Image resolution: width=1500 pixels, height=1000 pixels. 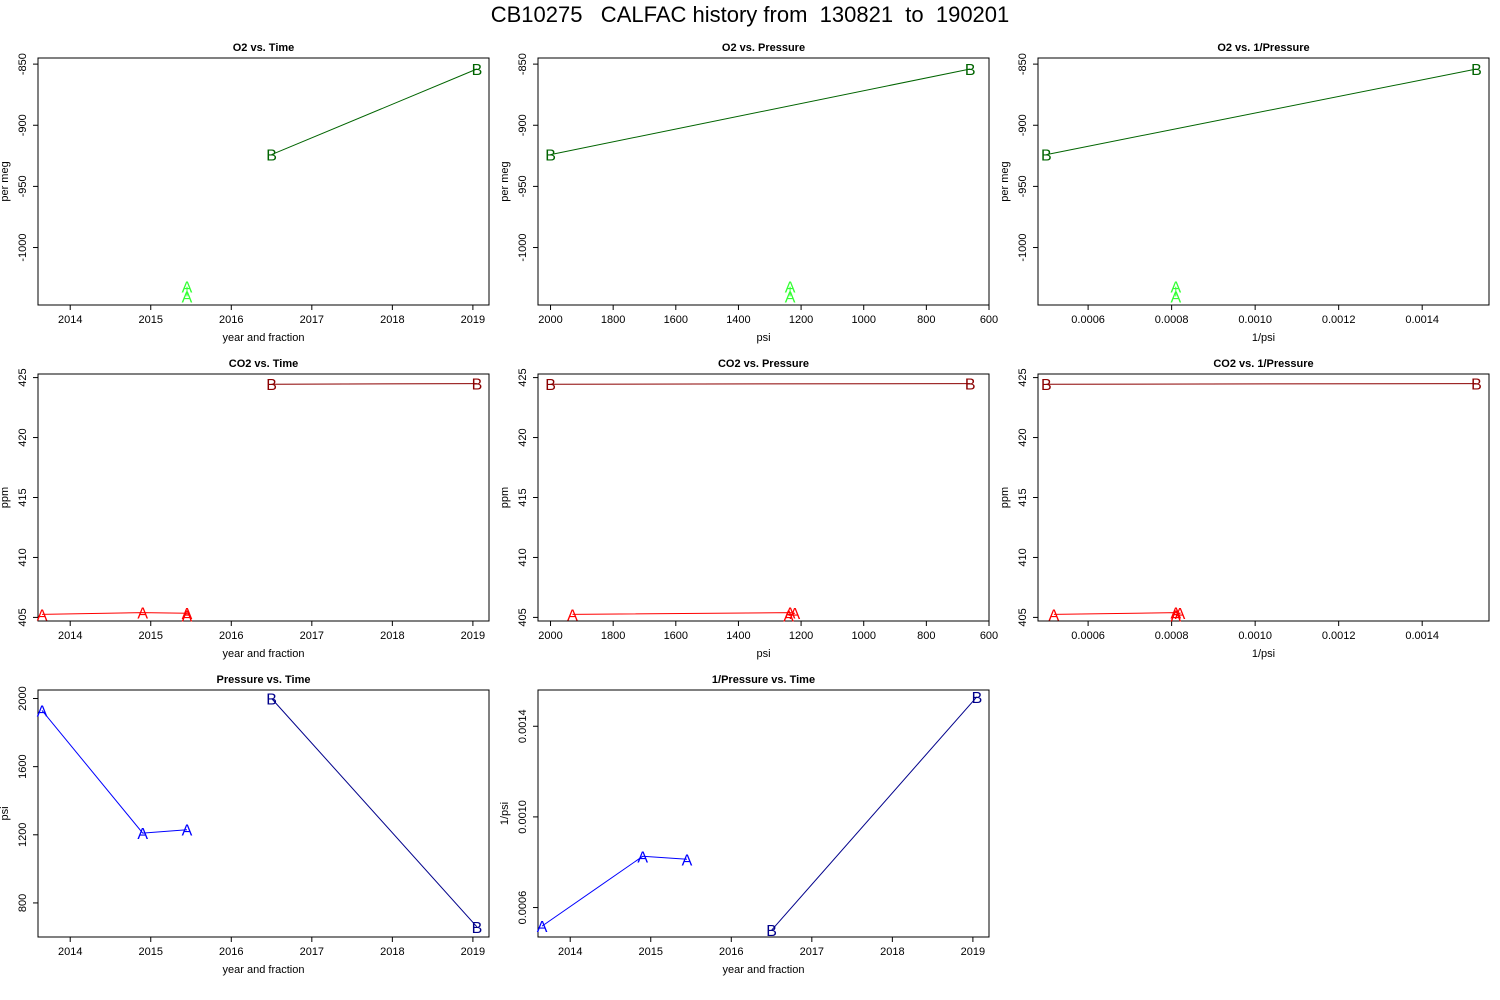 What do you see at coordinates (763, 680) in the screenshot?
I see `chart-title: 1/Pressure vs. Time` at bounding box center [763, 680].